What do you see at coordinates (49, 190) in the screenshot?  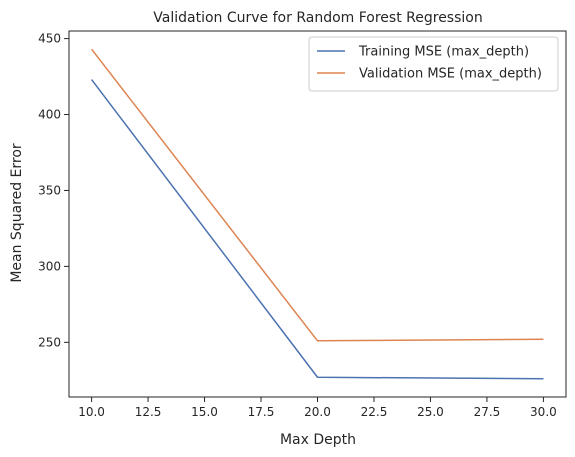 I see `y-tick-label: 350` at bounding box center [49, 190].